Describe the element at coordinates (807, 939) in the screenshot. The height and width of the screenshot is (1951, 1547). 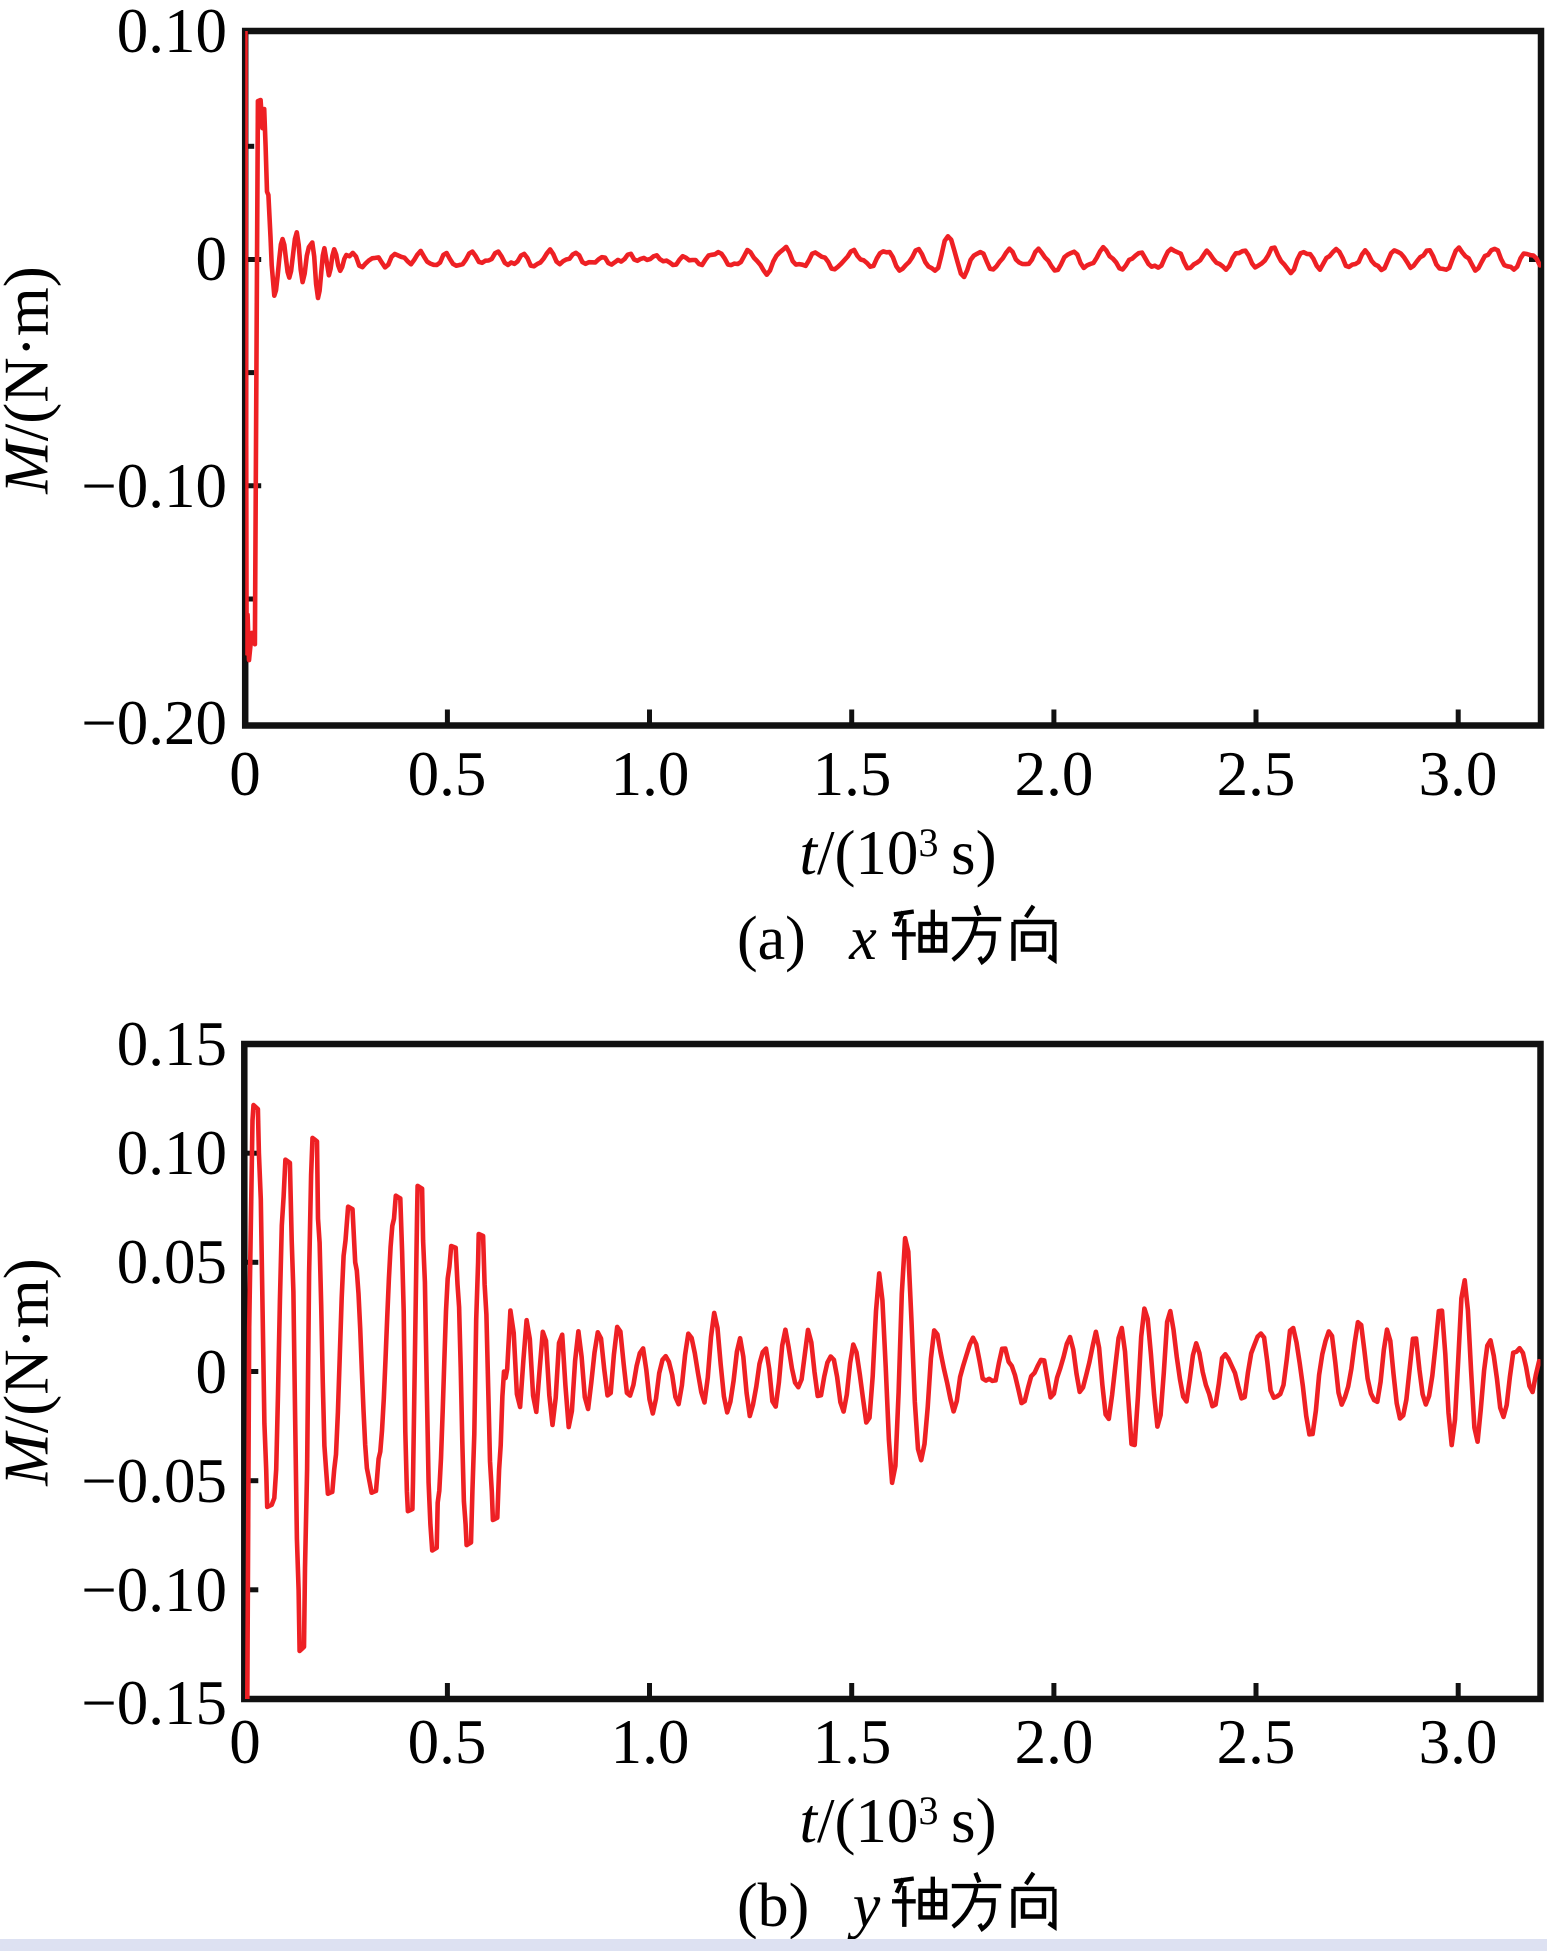
I see `svg-text: (a) x` at that location.